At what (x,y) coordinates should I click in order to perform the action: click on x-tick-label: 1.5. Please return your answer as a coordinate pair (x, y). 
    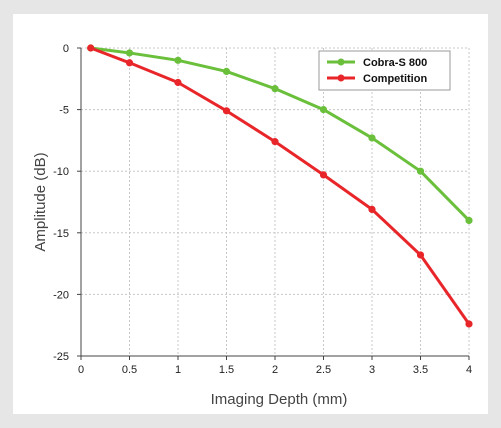
    Looking at the image, I should click on (226, 370).